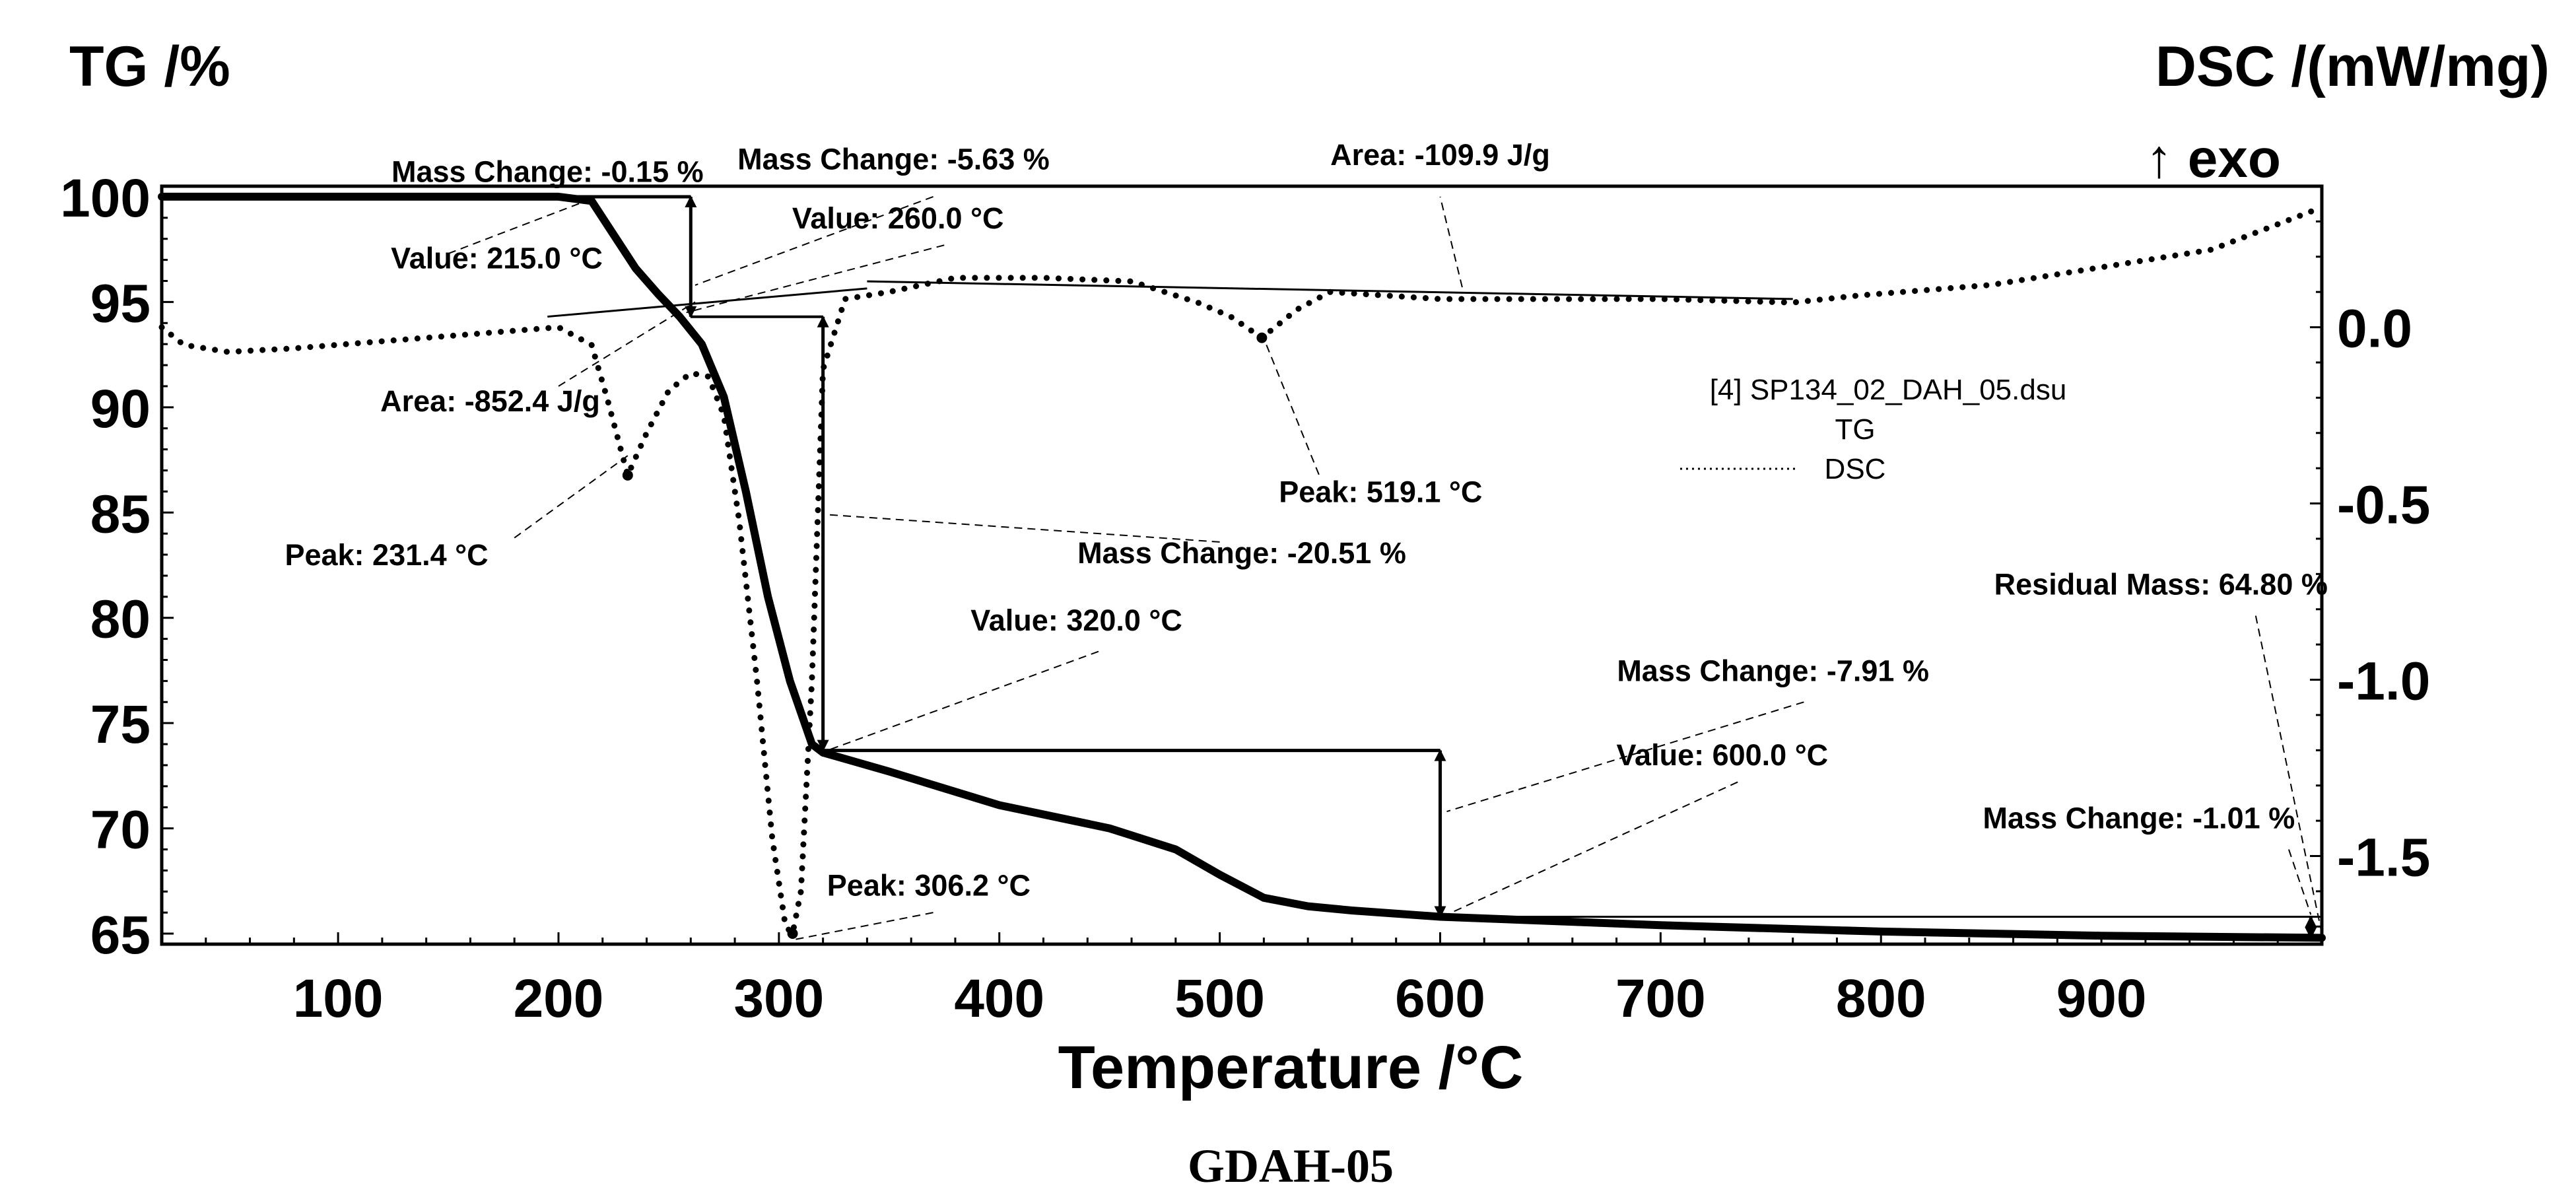  What do you see at coordinates (823, 746) in the screenshot?
I see `mass-change-arrow-2-head-bottom` at bounding box center [823, 746].